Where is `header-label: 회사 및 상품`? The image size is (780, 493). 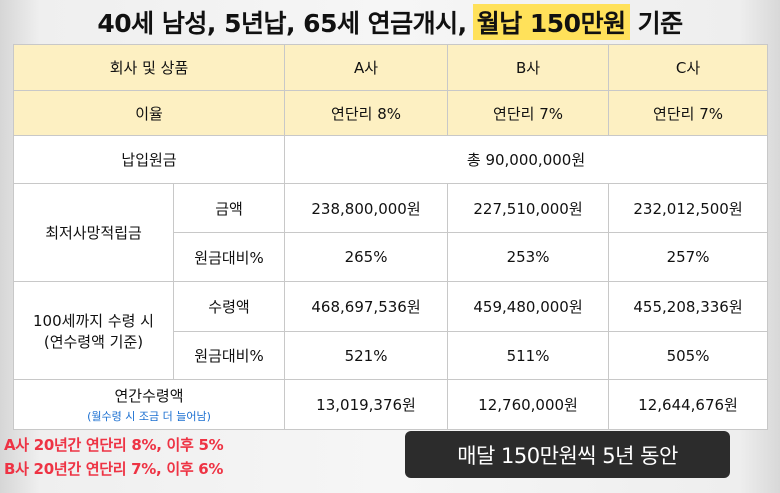
header-label: 회사 및 상품 is located at coordinates (149, 67).